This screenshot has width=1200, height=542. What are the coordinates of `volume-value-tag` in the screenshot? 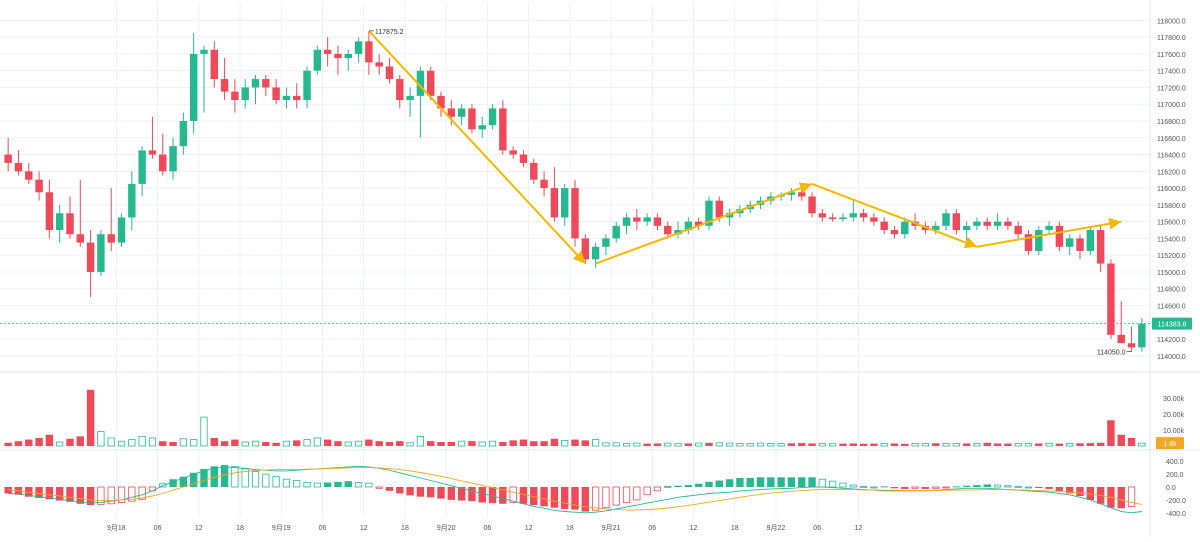 It's located at (1170, 443).